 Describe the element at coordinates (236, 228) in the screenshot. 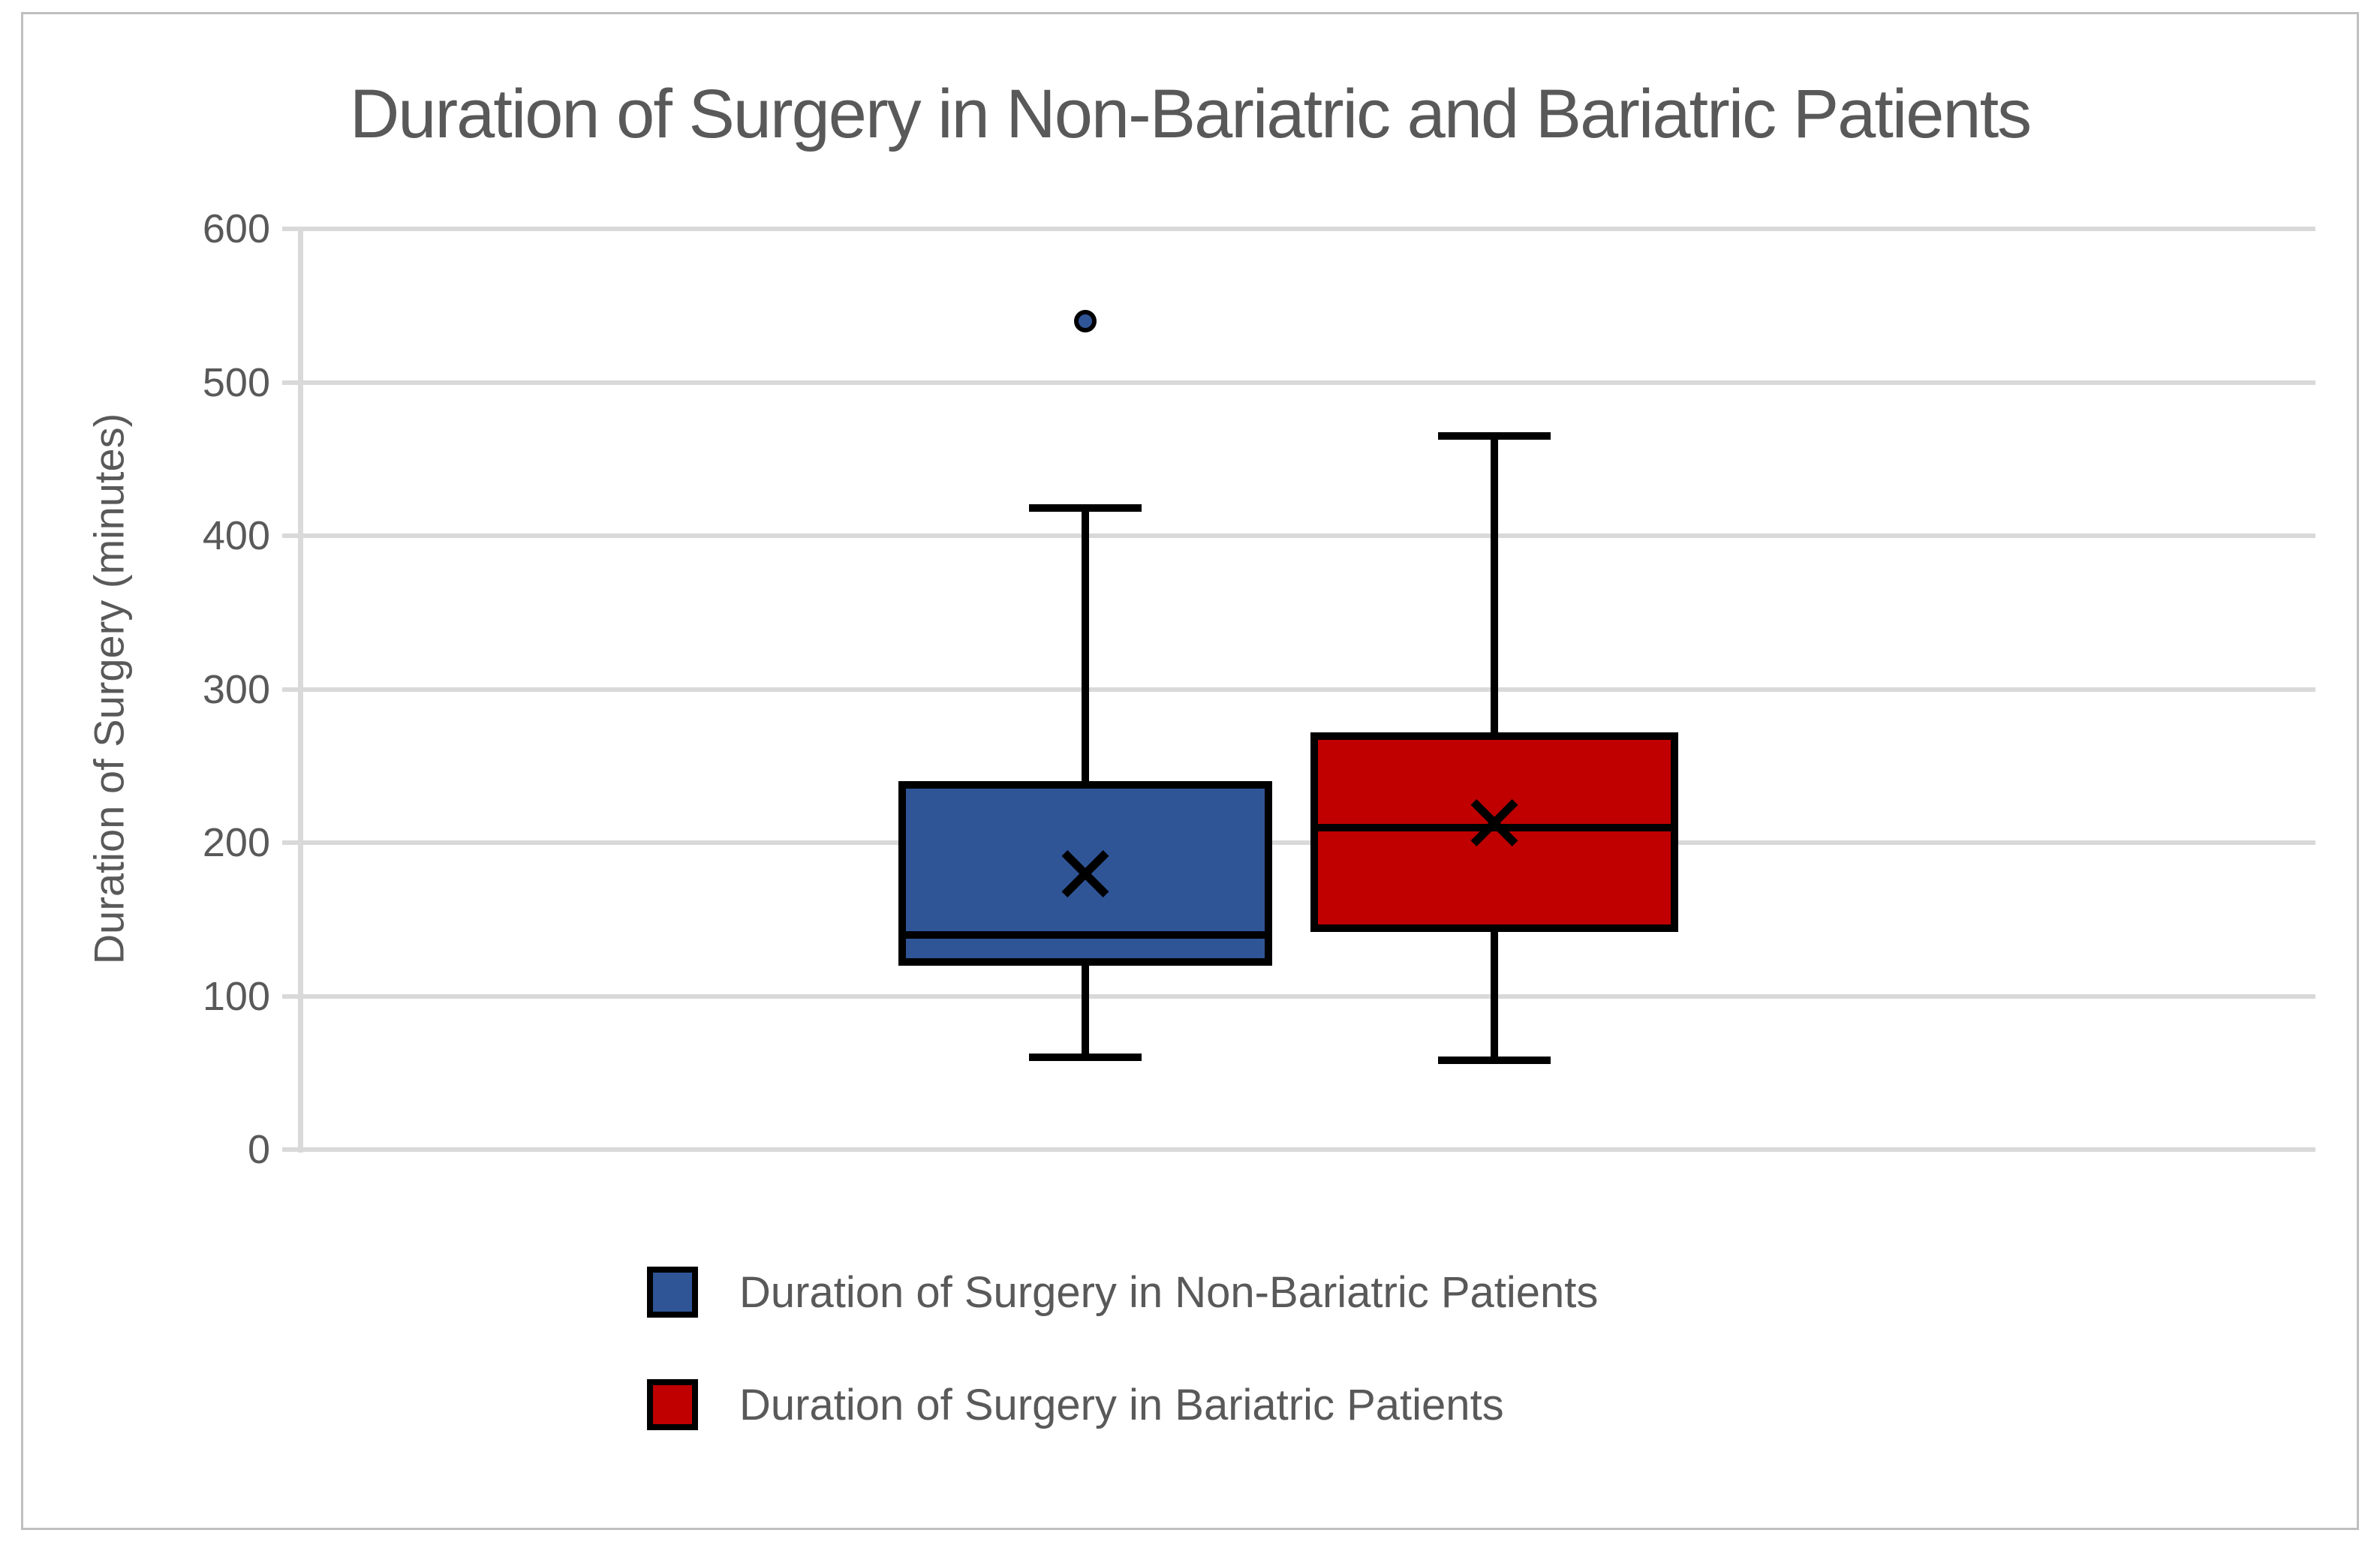

I see `y-tick-label-600: 600` at that location.